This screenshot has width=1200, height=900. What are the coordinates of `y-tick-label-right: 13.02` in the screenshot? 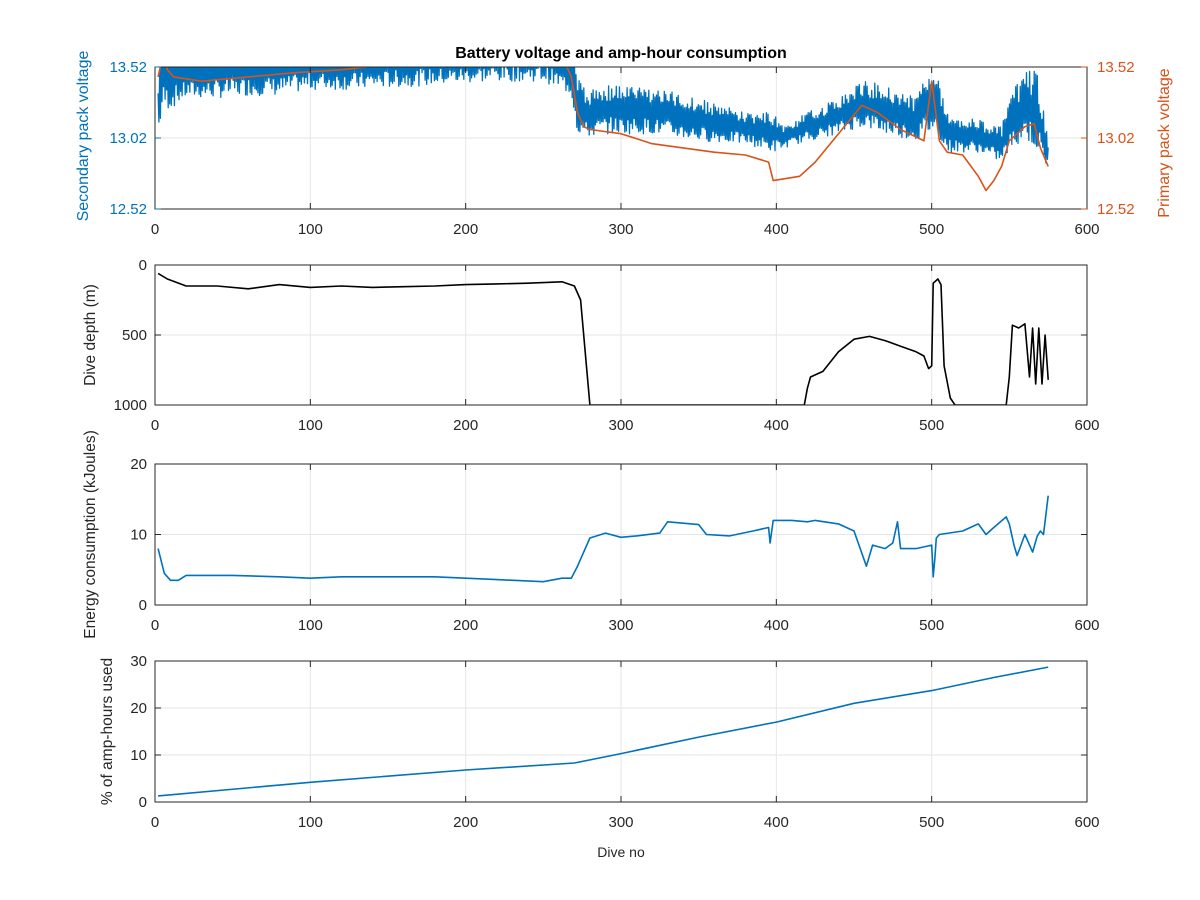 It's located at (1116, 138).